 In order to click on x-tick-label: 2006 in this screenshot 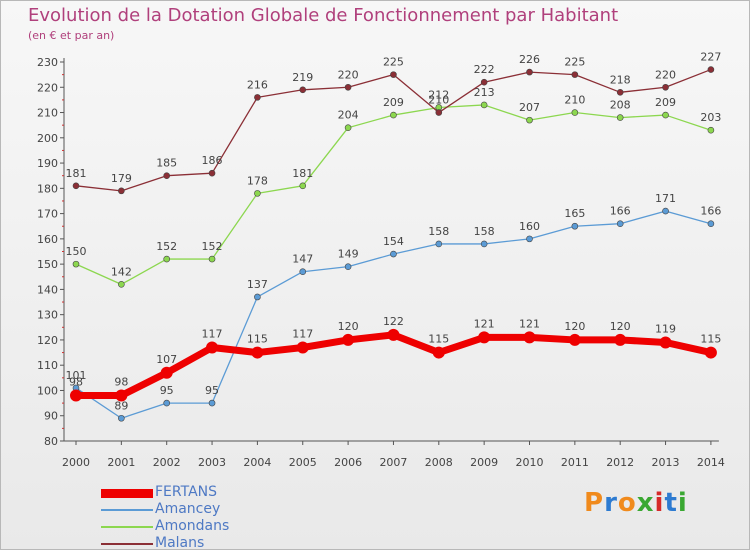, I will do `click(348, 462)`.